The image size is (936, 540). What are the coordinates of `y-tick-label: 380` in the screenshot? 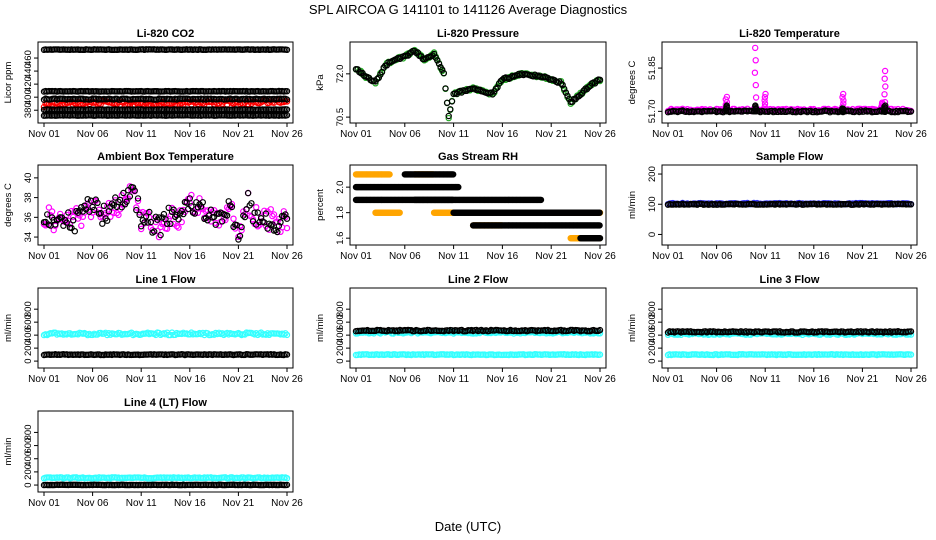 It's located at (28, 110).